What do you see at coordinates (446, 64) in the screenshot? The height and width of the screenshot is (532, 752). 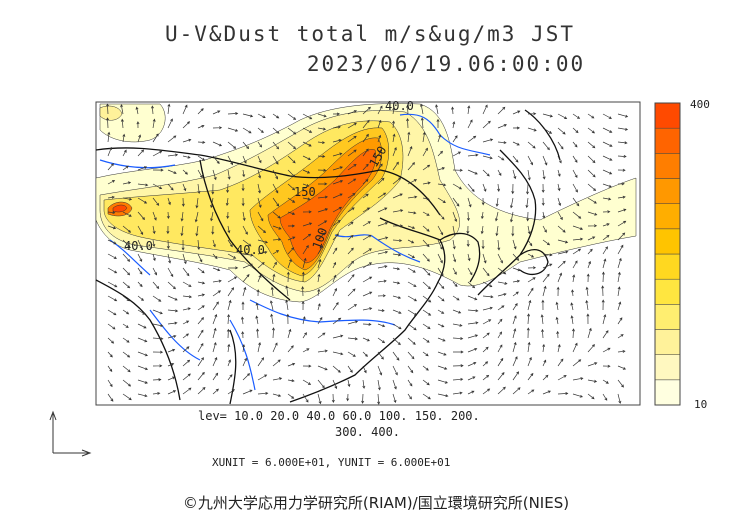 I see `chart-datetime: 2023/06/19.06:00:00` at bounding box center [446, 64].